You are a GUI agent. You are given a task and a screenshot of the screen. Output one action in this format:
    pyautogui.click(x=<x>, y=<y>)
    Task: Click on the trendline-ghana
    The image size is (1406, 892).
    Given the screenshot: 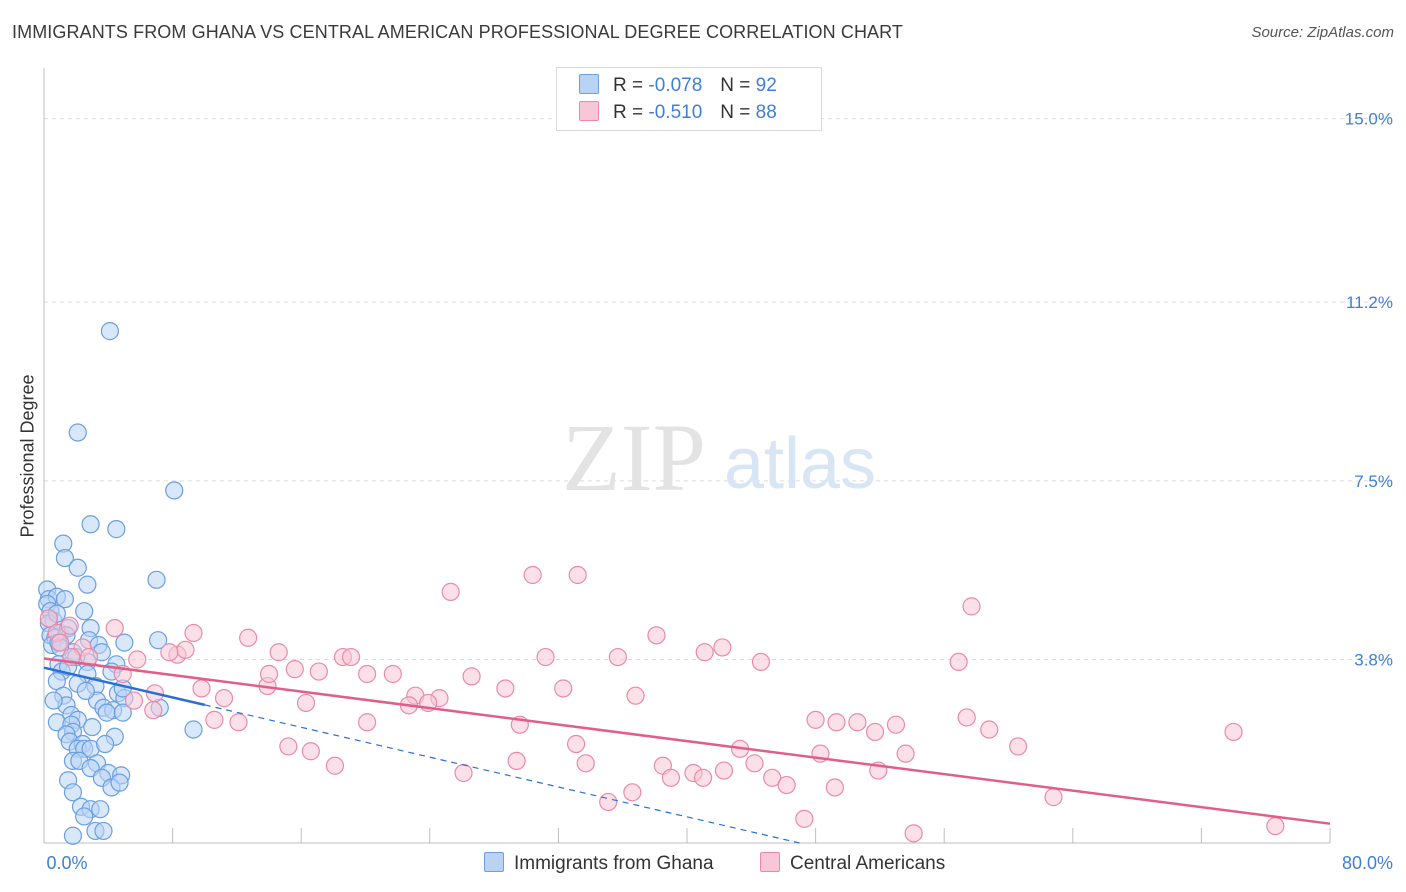 What is the action you would take?
    pyautogui.click(x=124, y=686)
    